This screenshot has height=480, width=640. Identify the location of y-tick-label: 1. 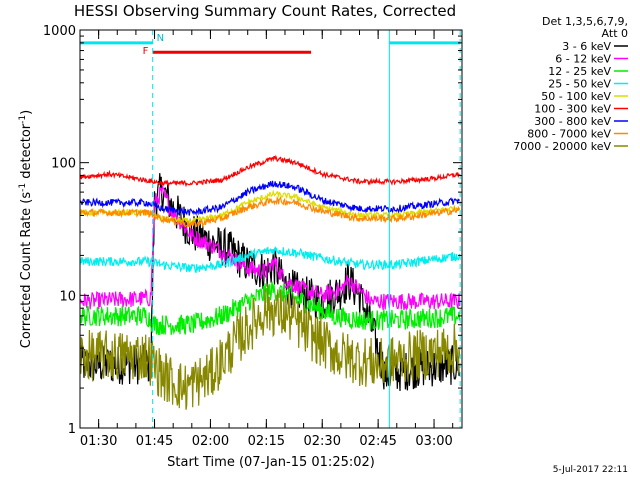
(72, 429).